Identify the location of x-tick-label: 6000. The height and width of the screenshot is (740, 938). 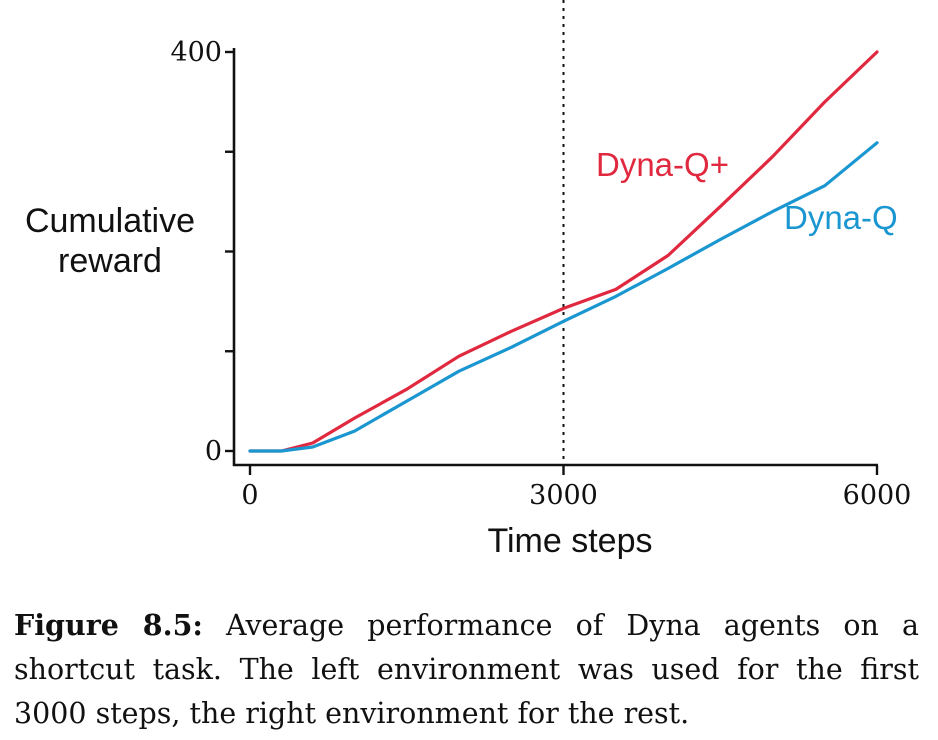
(877, 495).